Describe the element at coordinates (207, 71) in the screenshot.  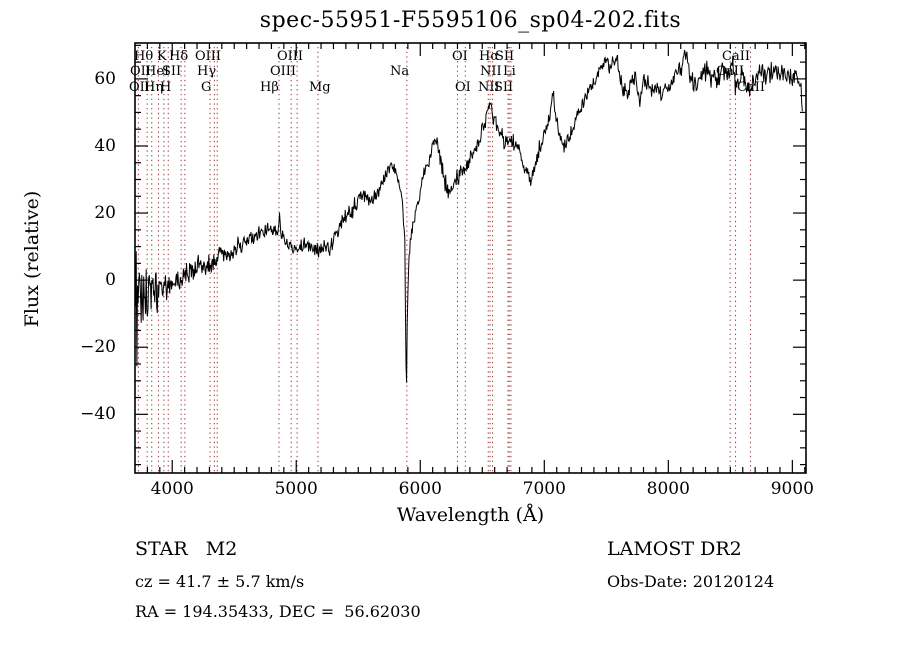
I see `feature-label: Hγ` at that location.